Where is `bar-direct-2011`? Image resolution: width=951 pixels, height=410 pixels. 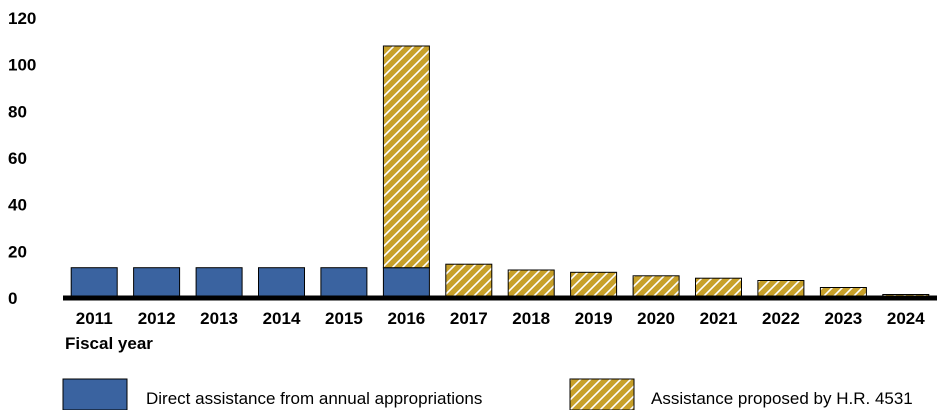
bar-direct-2011 is located at coordinates (94, 283).